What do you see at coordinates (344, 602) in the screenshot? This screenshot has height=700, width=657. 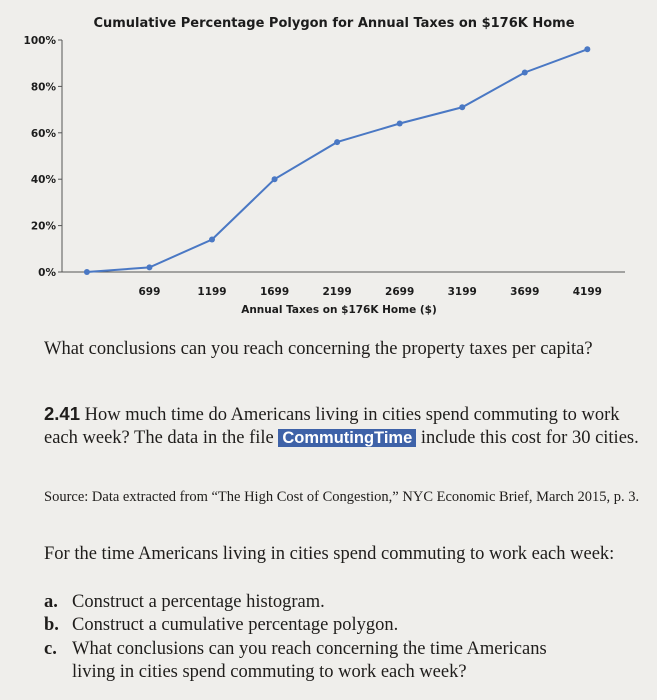 I see `part-a: a. Construct a percentage histogram.` at bounding box center [344, 602].